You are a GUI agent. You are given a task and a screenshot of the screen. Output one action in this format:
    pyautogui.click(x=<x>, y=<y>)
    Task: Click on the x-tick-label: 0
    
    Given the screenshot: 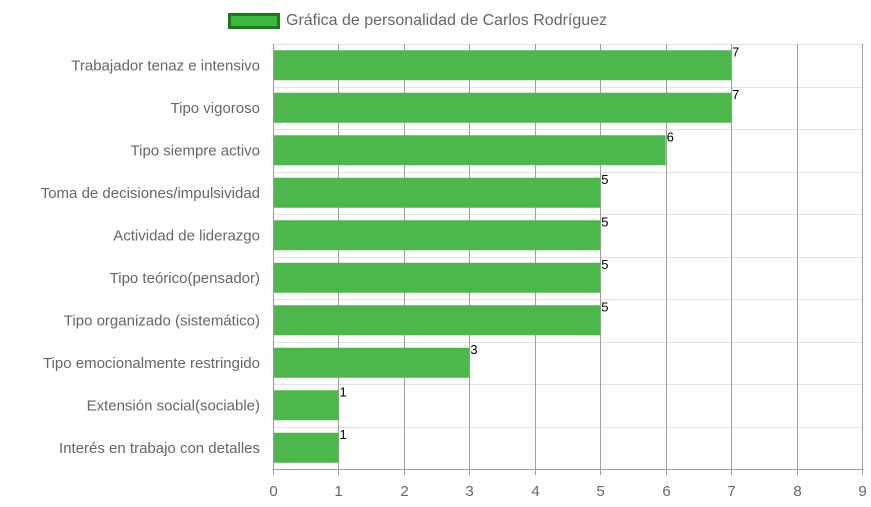 What is the action you would take?
    pyautogui.click(x=273, y=491)
    